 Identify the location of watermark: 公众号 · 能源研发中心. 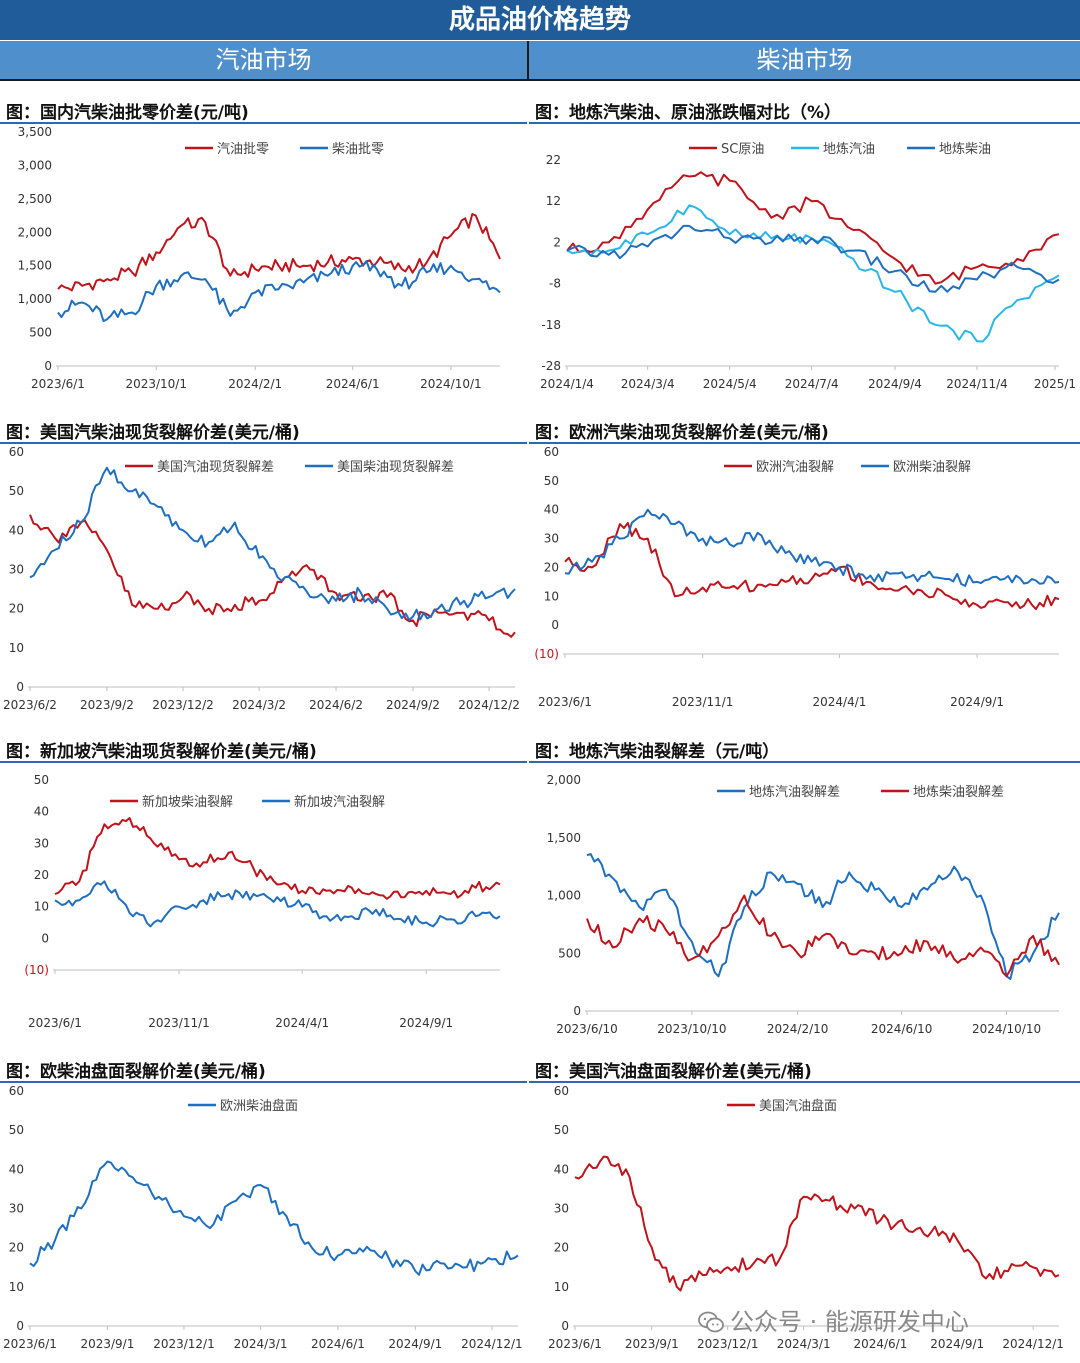
(833, 1319).